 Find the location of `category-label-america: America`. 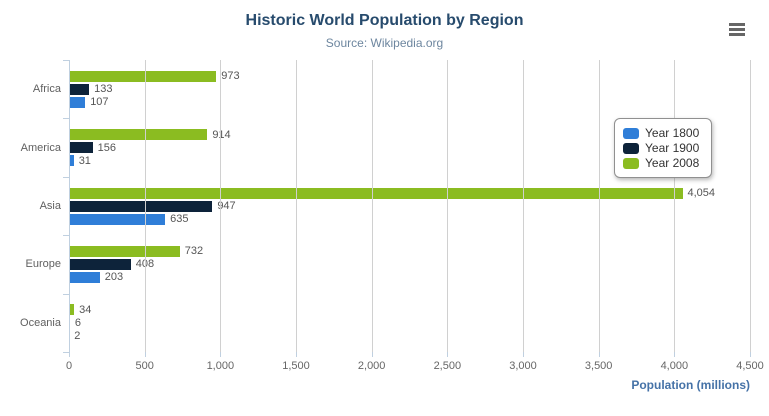

category-label-america: America is located at coordinates (40, 147).